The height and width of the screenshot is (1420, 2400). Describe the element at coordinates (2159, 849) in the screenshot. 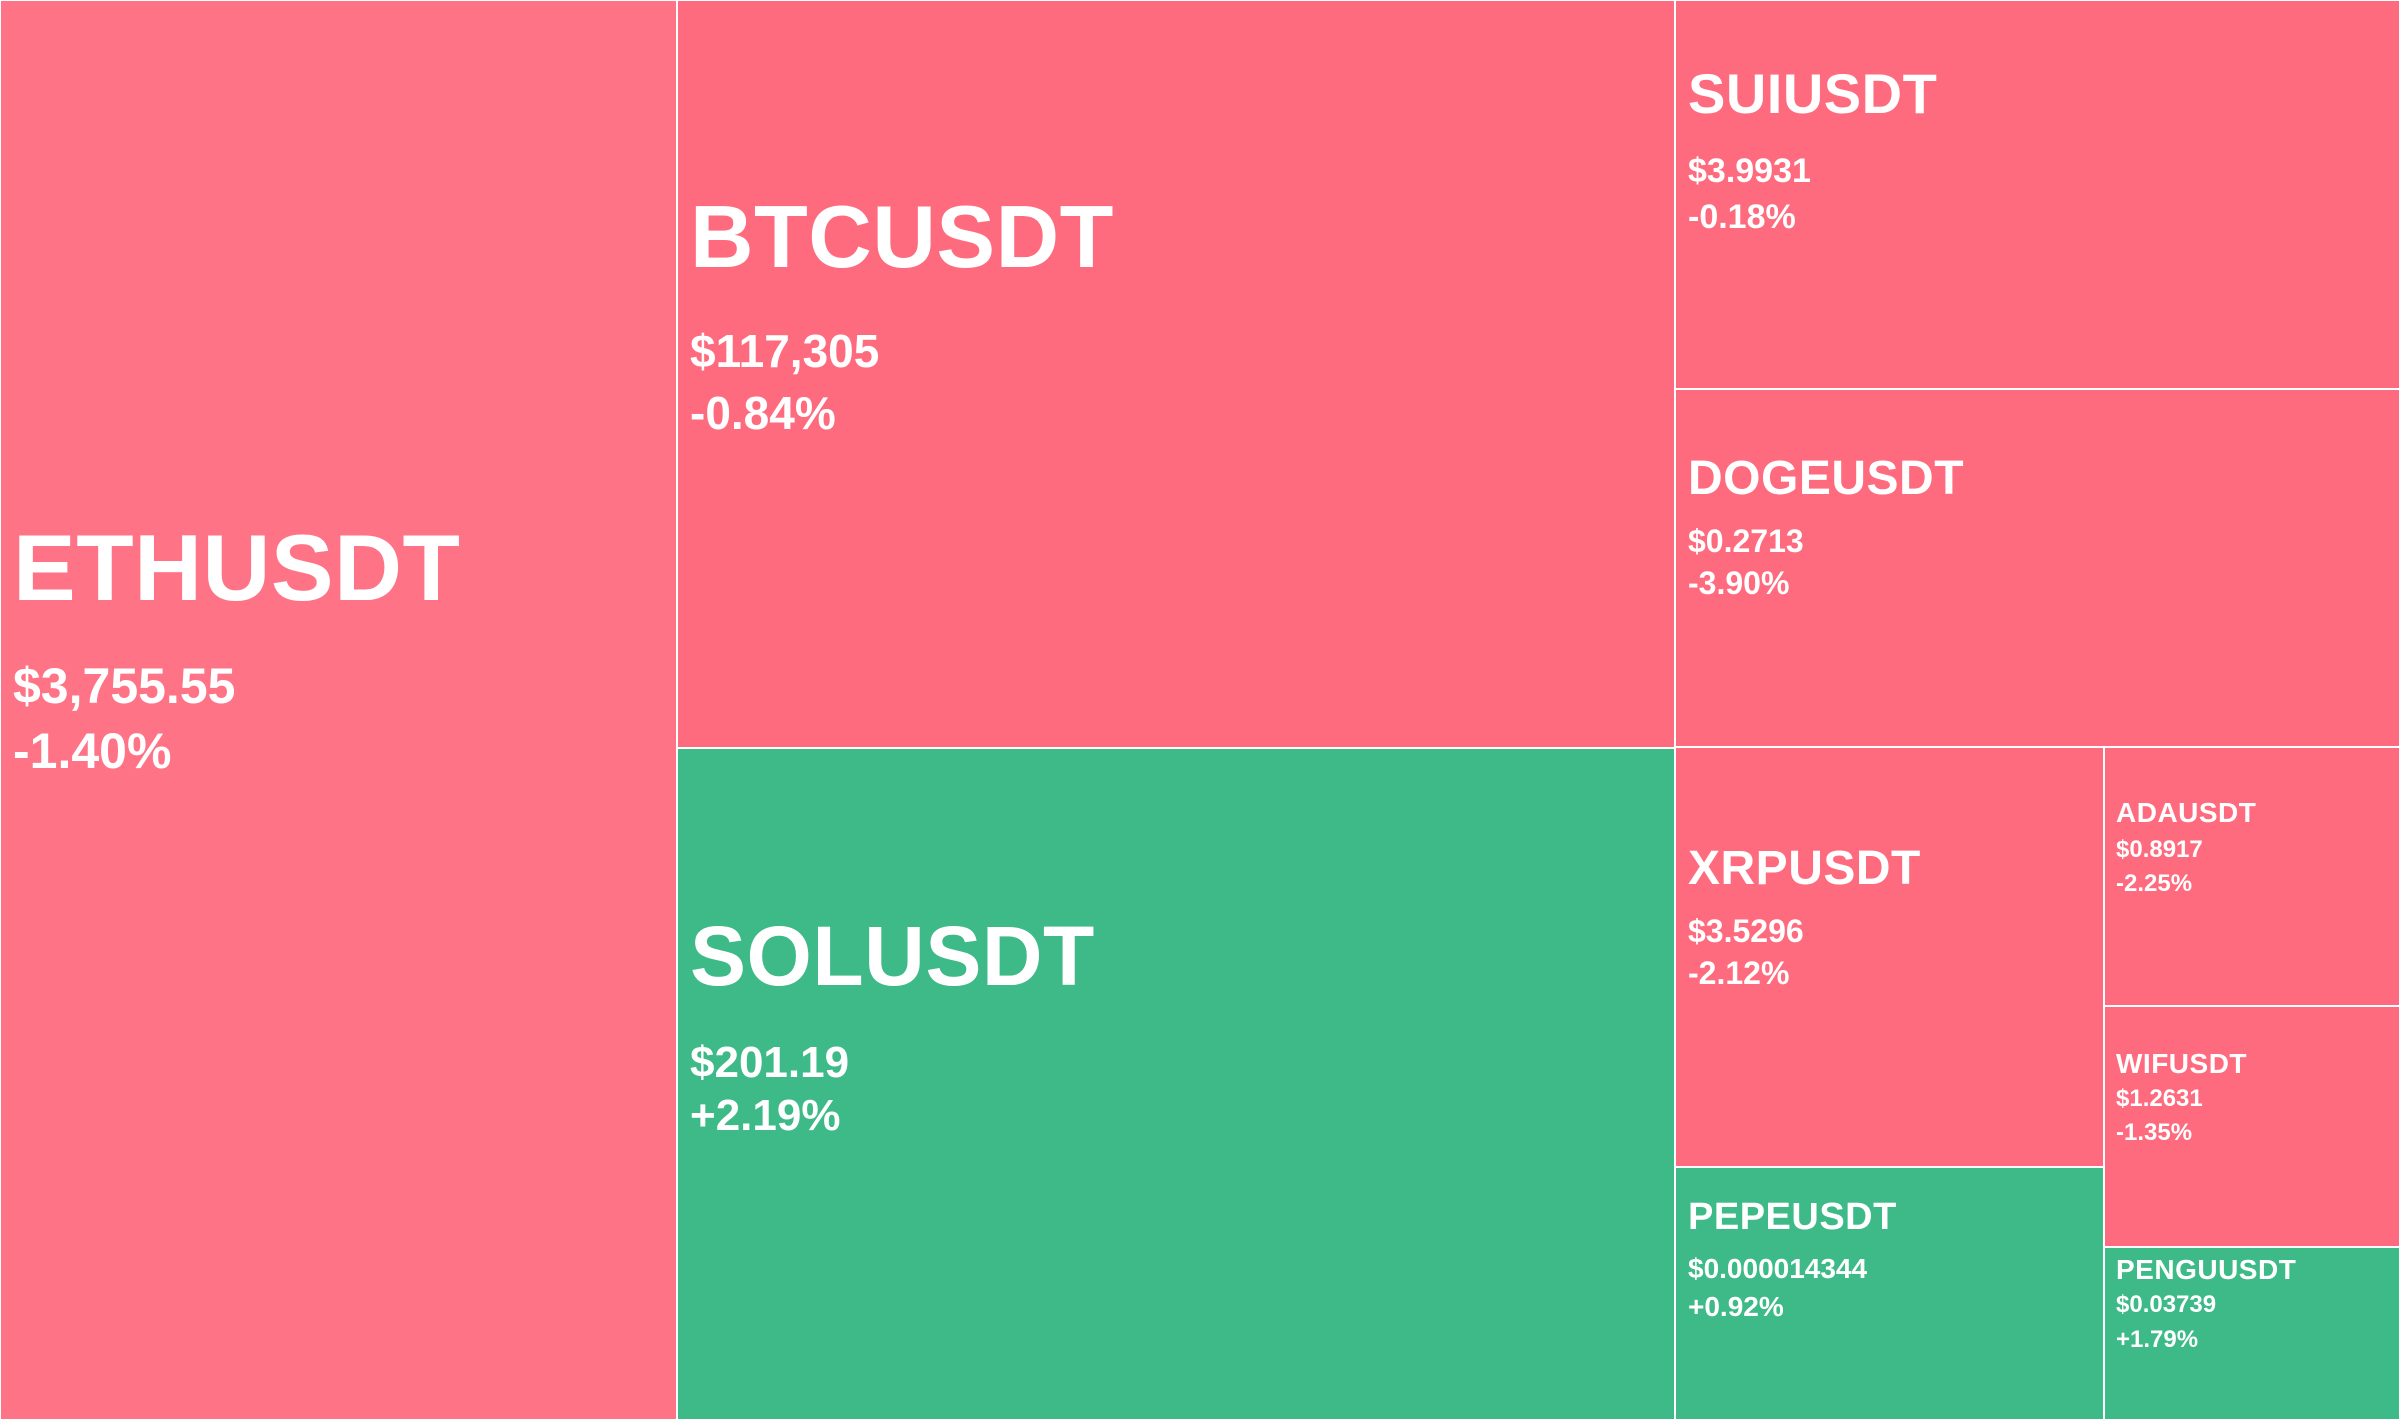

I see `tile-price-label: $0.8917` at that location.